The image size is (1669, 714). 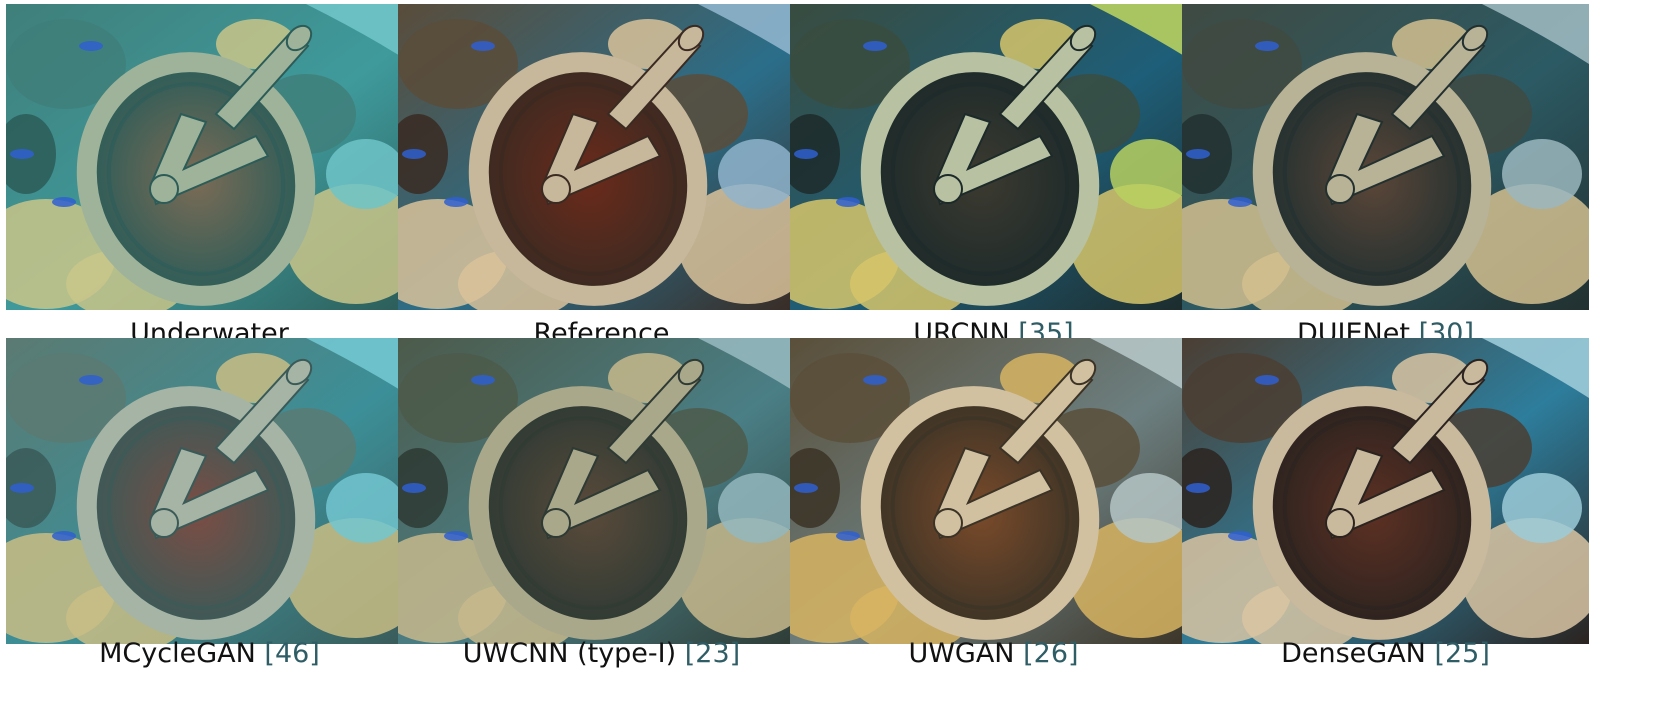 I want to click on uwgan-image, so click(x=993, y=491).